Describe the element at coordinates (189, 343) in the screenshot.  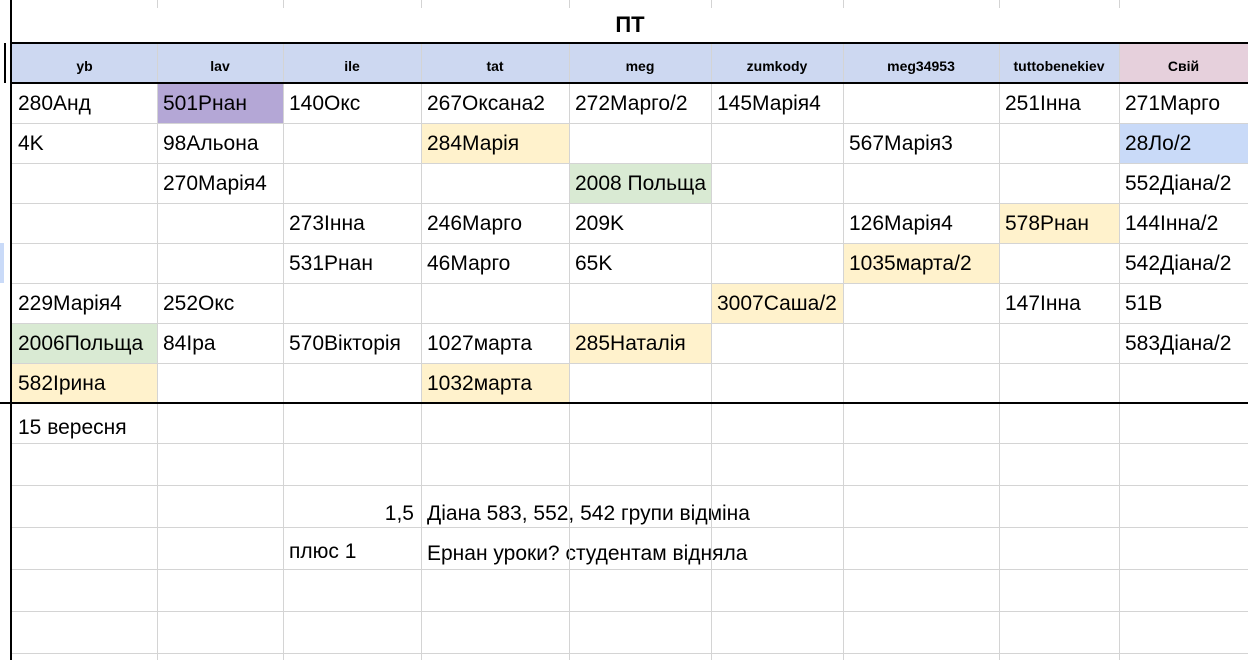
I see `grid-cell: 84Іра` at that location.